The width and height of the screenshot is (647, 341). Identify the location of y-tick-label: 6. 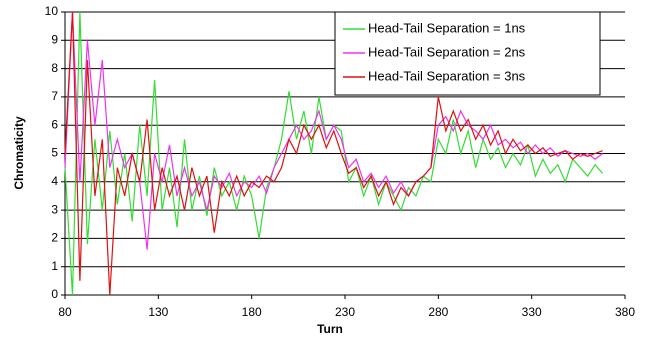
(54, 124).